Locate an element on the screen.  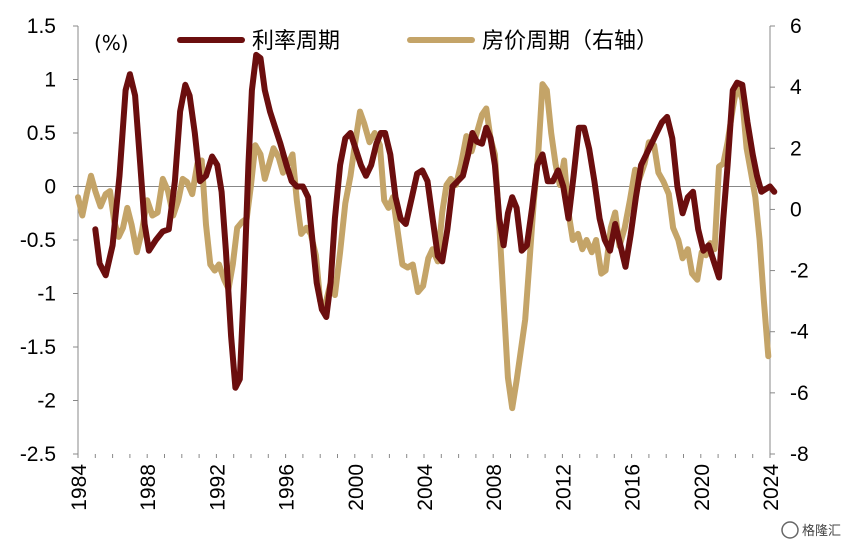
left-tick-label: -2.5 is located at coordinates (38, 454).